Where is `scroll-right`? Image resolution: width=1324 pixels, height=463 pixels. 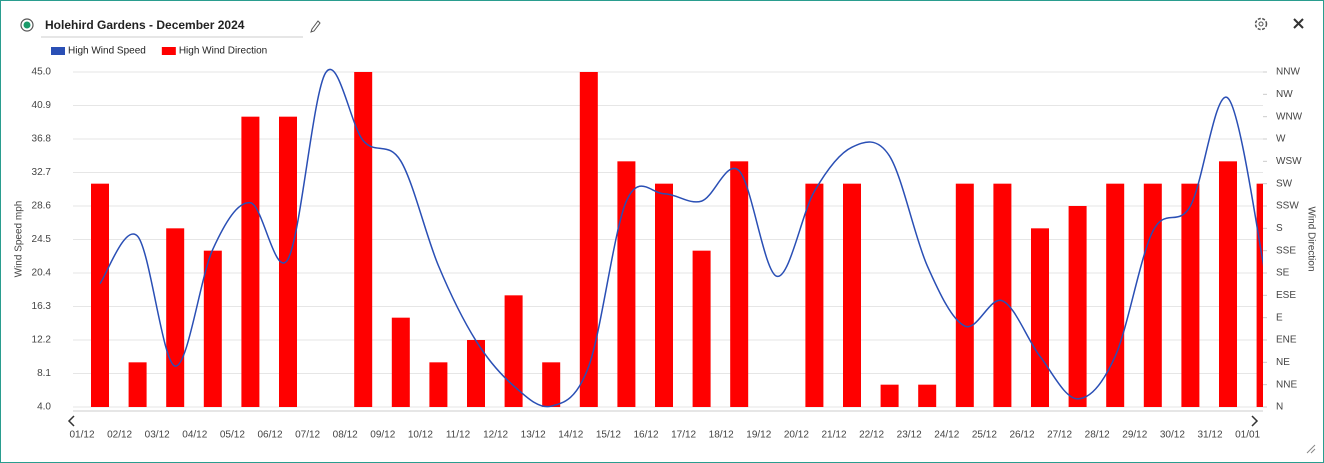
scroll-right is located at coordinates (1255, 421).